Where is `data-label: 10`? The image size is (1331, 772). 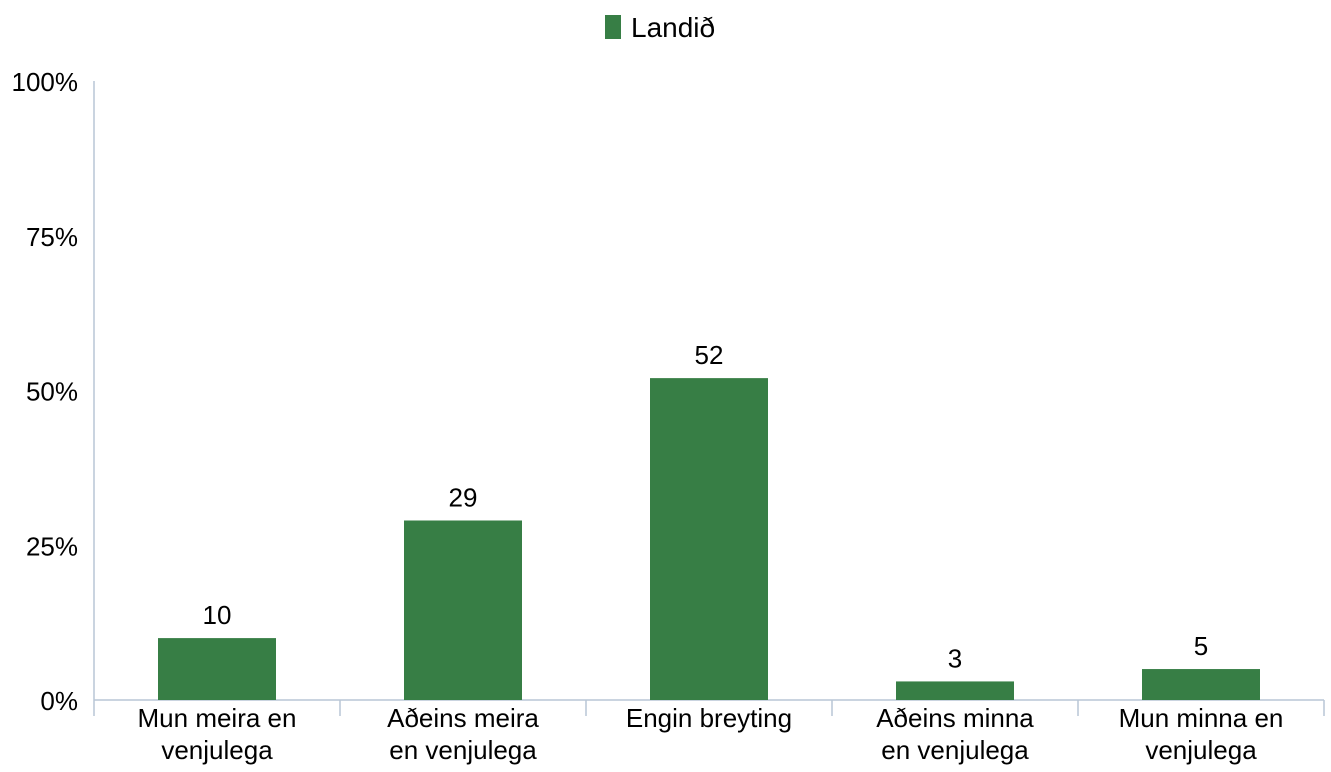
data-label: 10 is located at coordinates (217, 615).